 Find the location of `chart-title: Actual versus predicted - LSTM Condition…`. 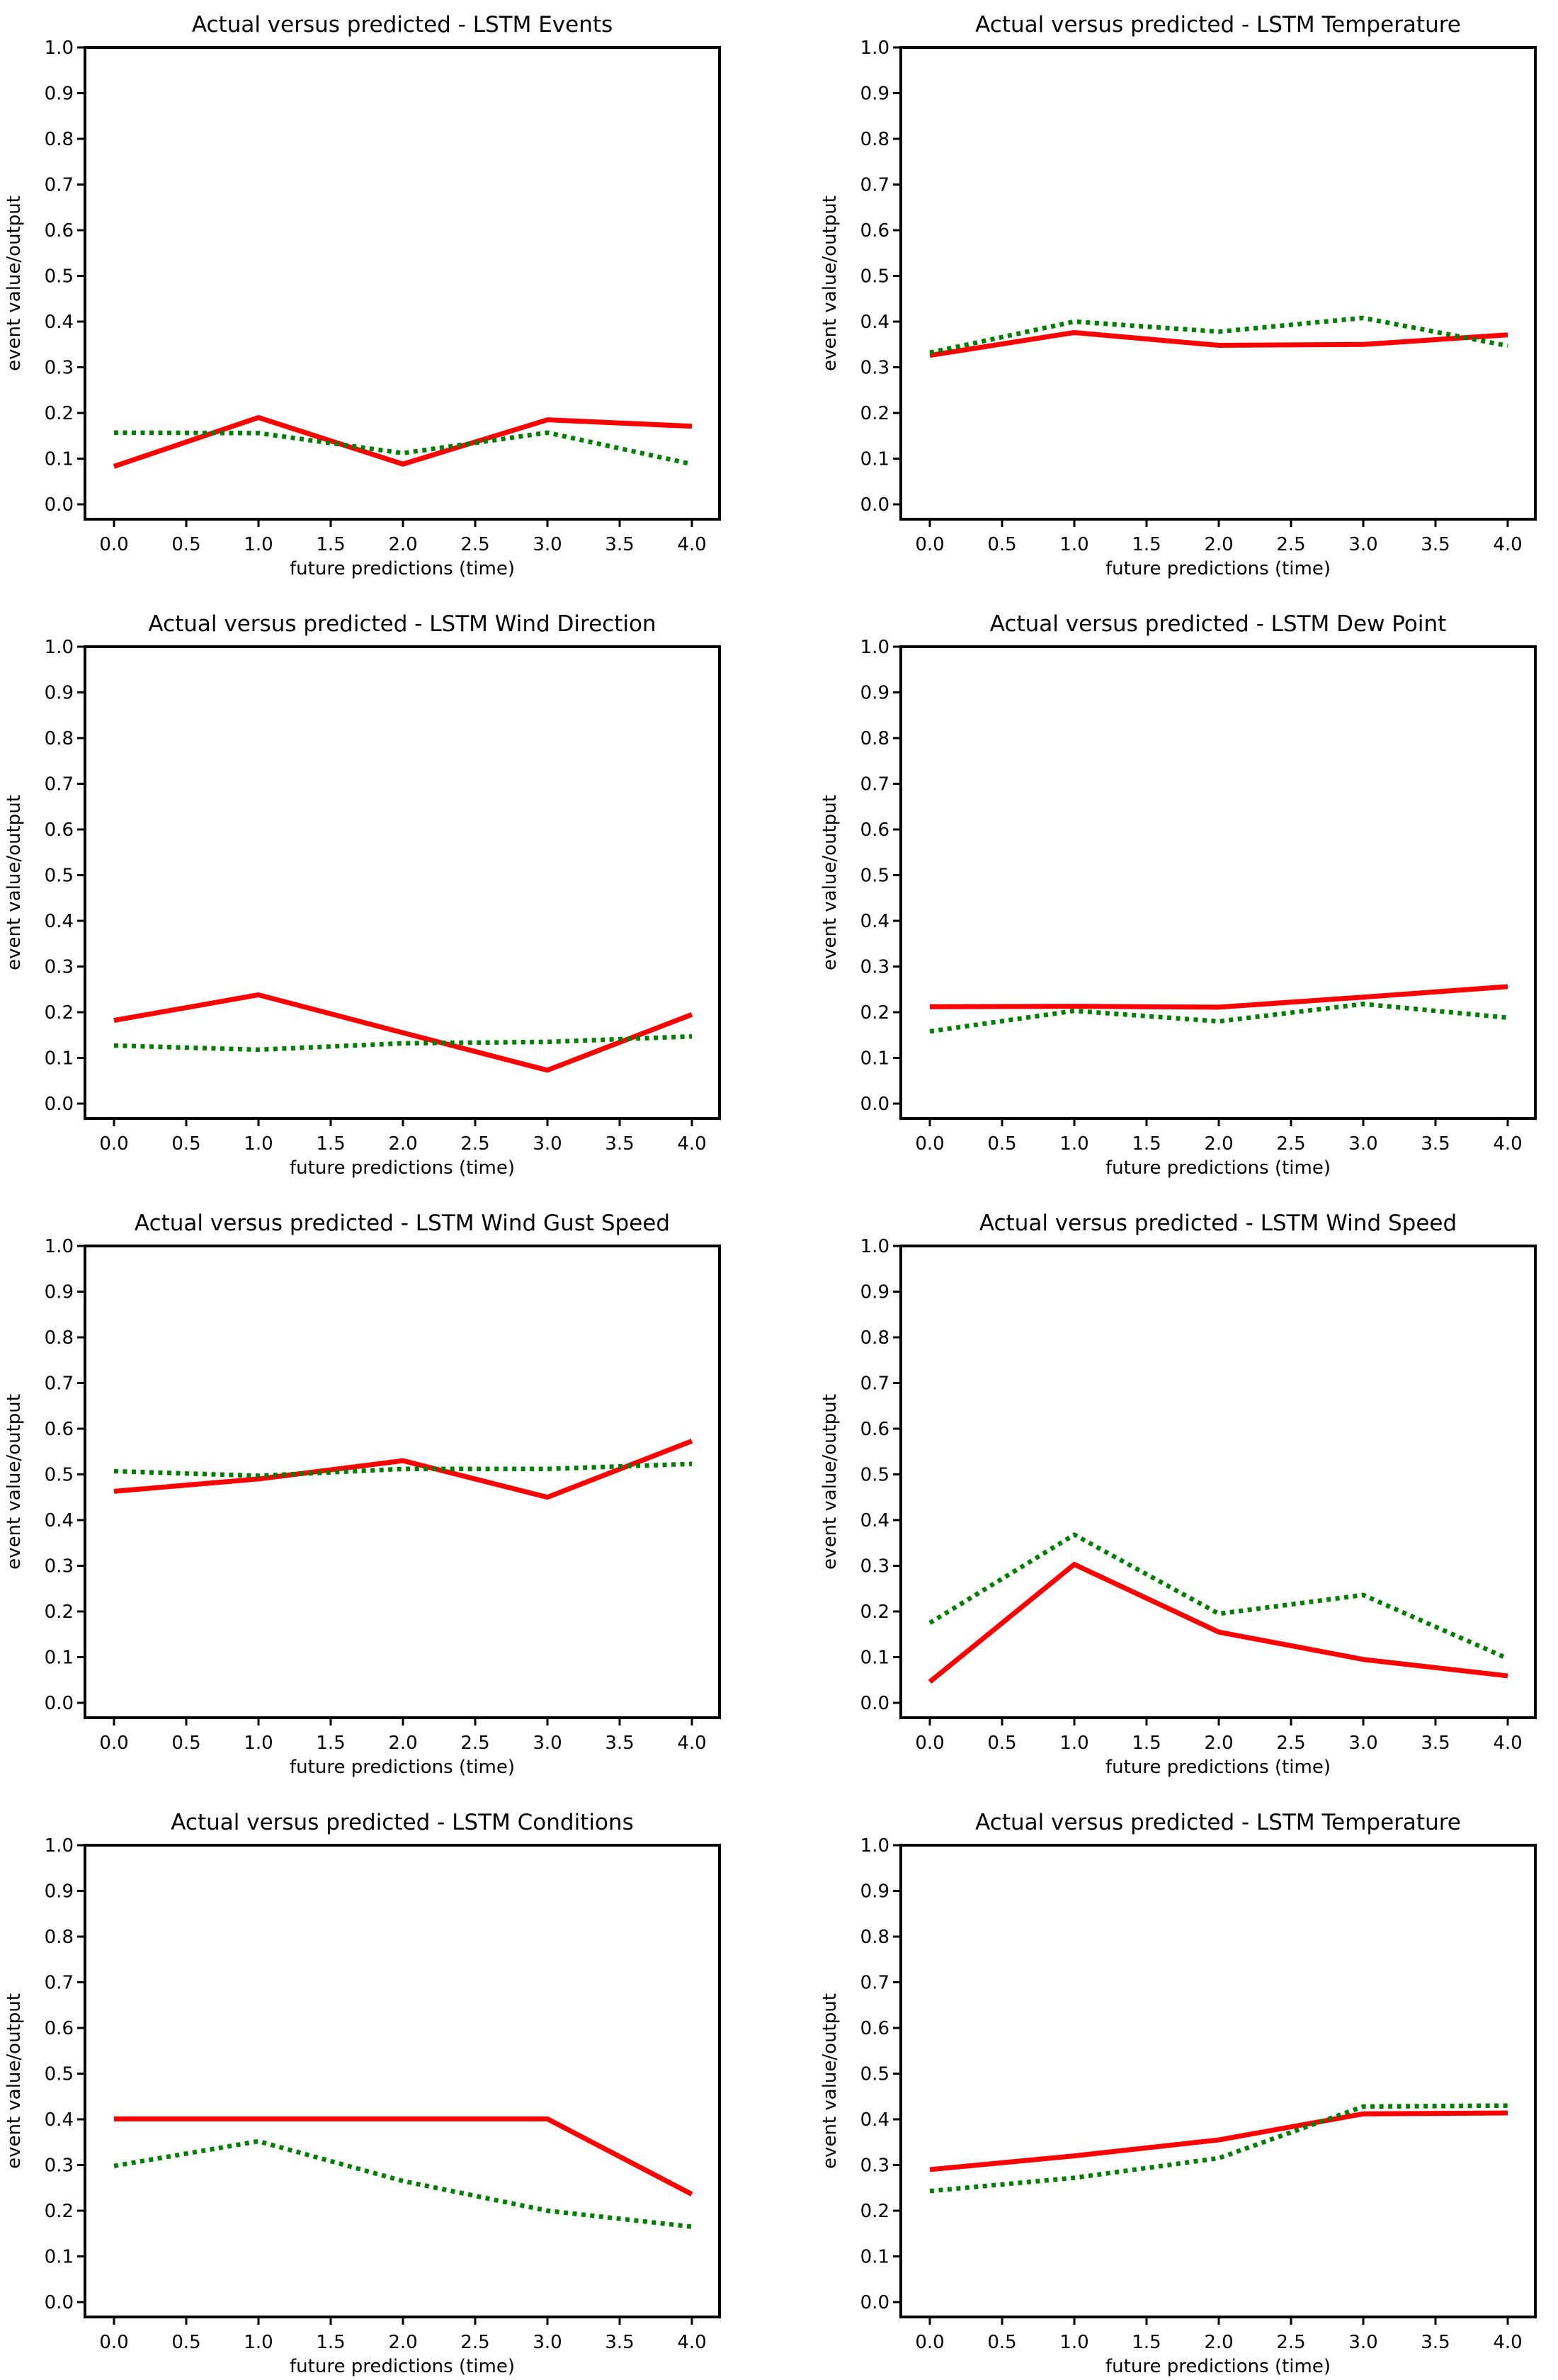

chart-title: Actual versus predicted - LSTM Condition… is located at coordinates (402, 1823).